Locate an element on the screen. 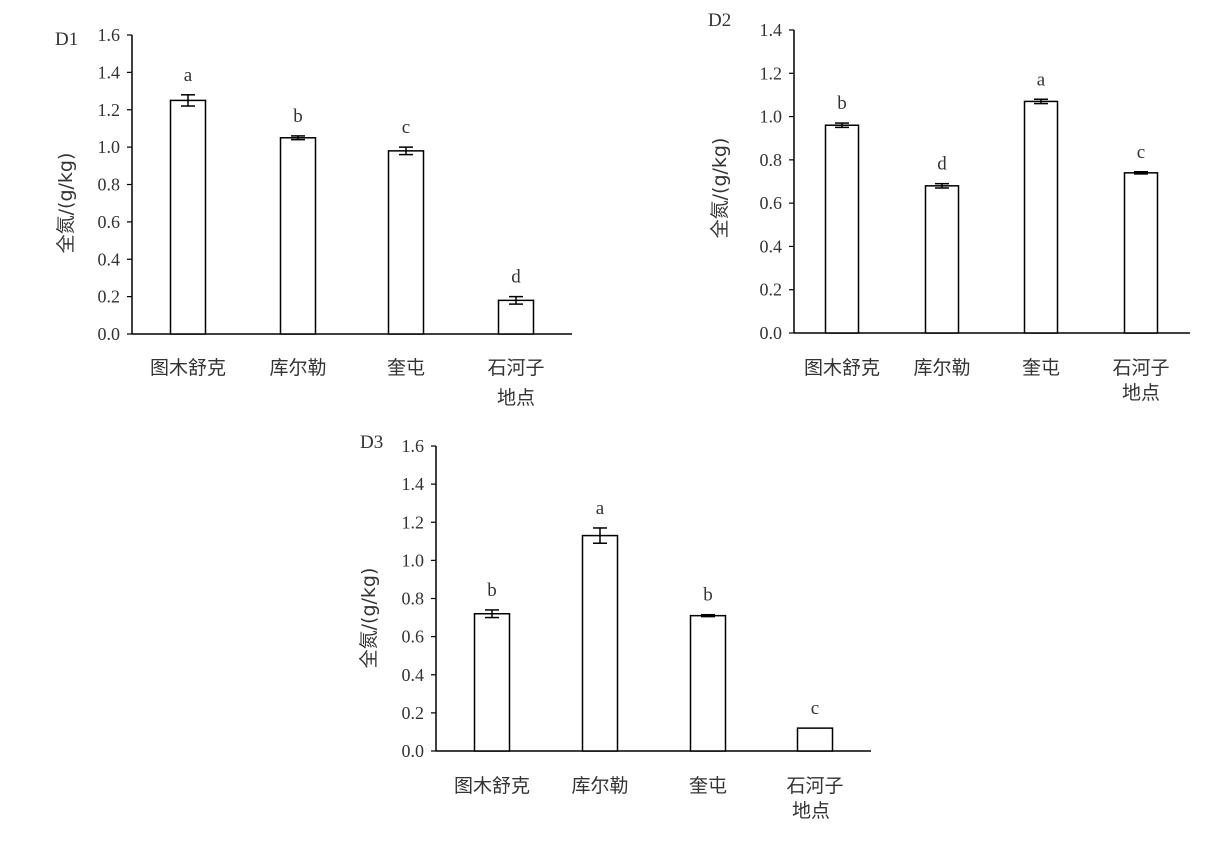  panel-label: D3 is located at coordinates (371, 442).